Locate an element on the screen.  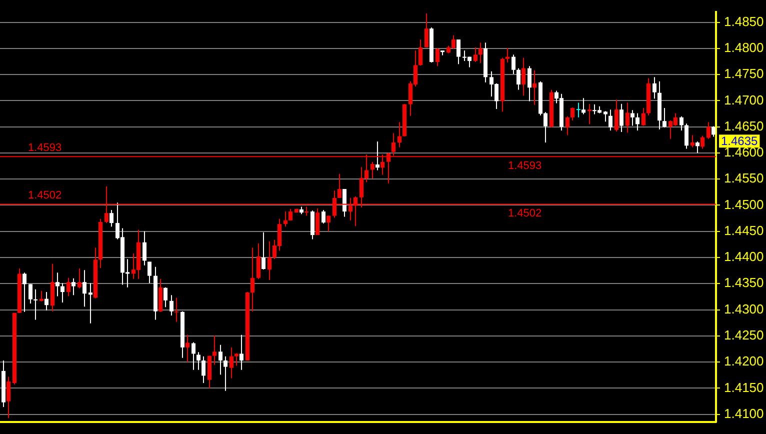
y-tick-label: 1.4400 is located at coordinates (744, 256).